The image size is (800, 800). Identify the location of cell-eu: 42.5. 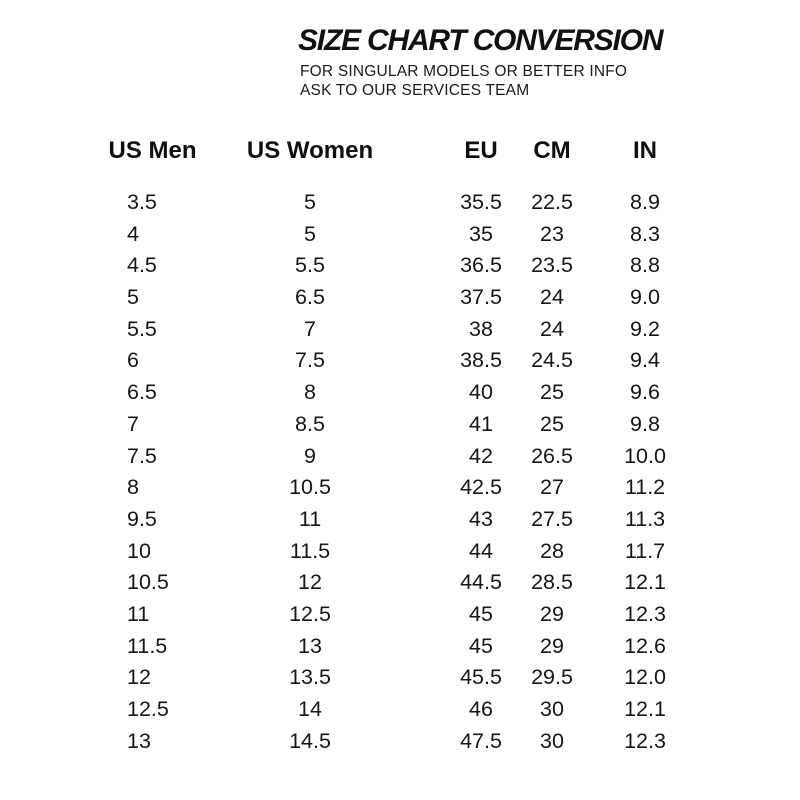
(481, 487).